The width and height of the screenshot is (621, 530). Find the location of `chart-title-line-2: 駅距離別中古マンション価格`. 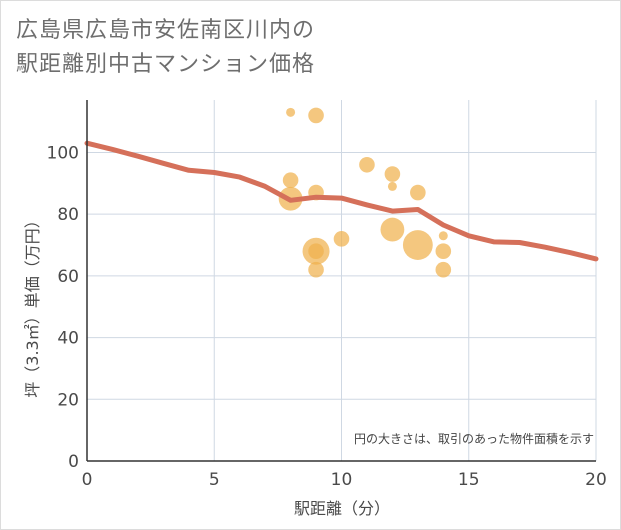

chart-title-line-2: 駅距離別中古マンション価格 is located at coordinates (166, 64).